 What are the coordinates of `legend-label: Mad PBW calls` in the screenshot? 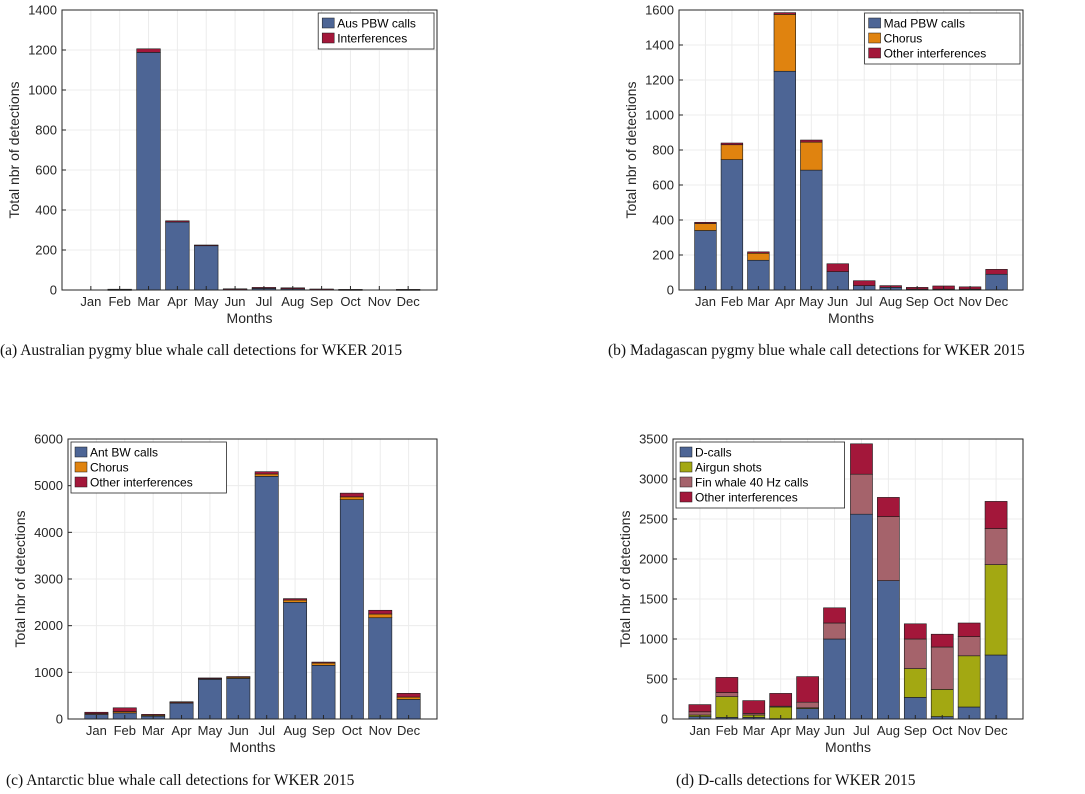 It's located at (924, 24).